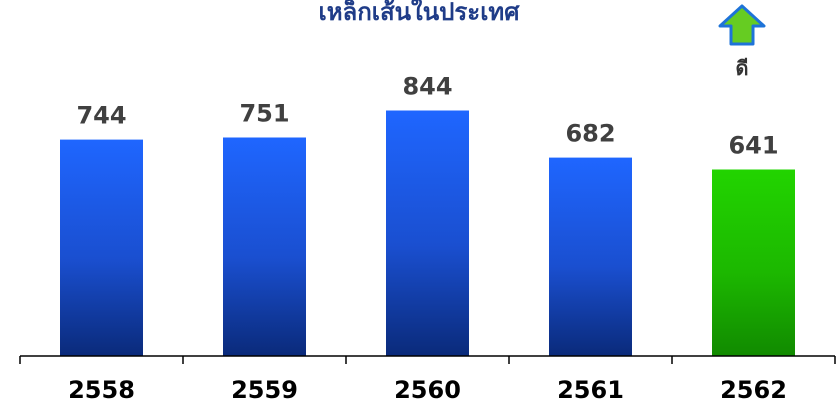 The width and height of the screenshot is (838, 408). Describe the element at coordinates (753, 146) in the screenshot. I see `data-label-2562: 641` at that location.